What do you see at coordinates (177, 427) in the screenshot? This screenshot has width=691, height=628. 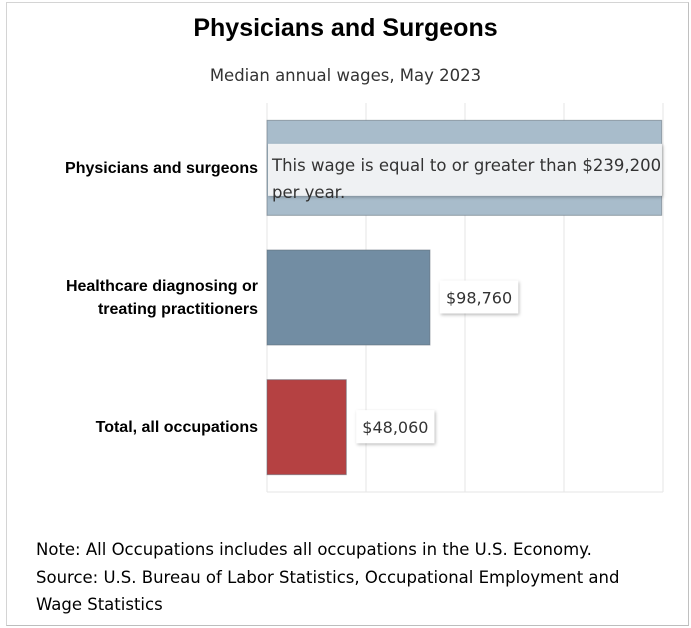 I see `category-label: Total, all occupations` at bounding box center [177, 427].